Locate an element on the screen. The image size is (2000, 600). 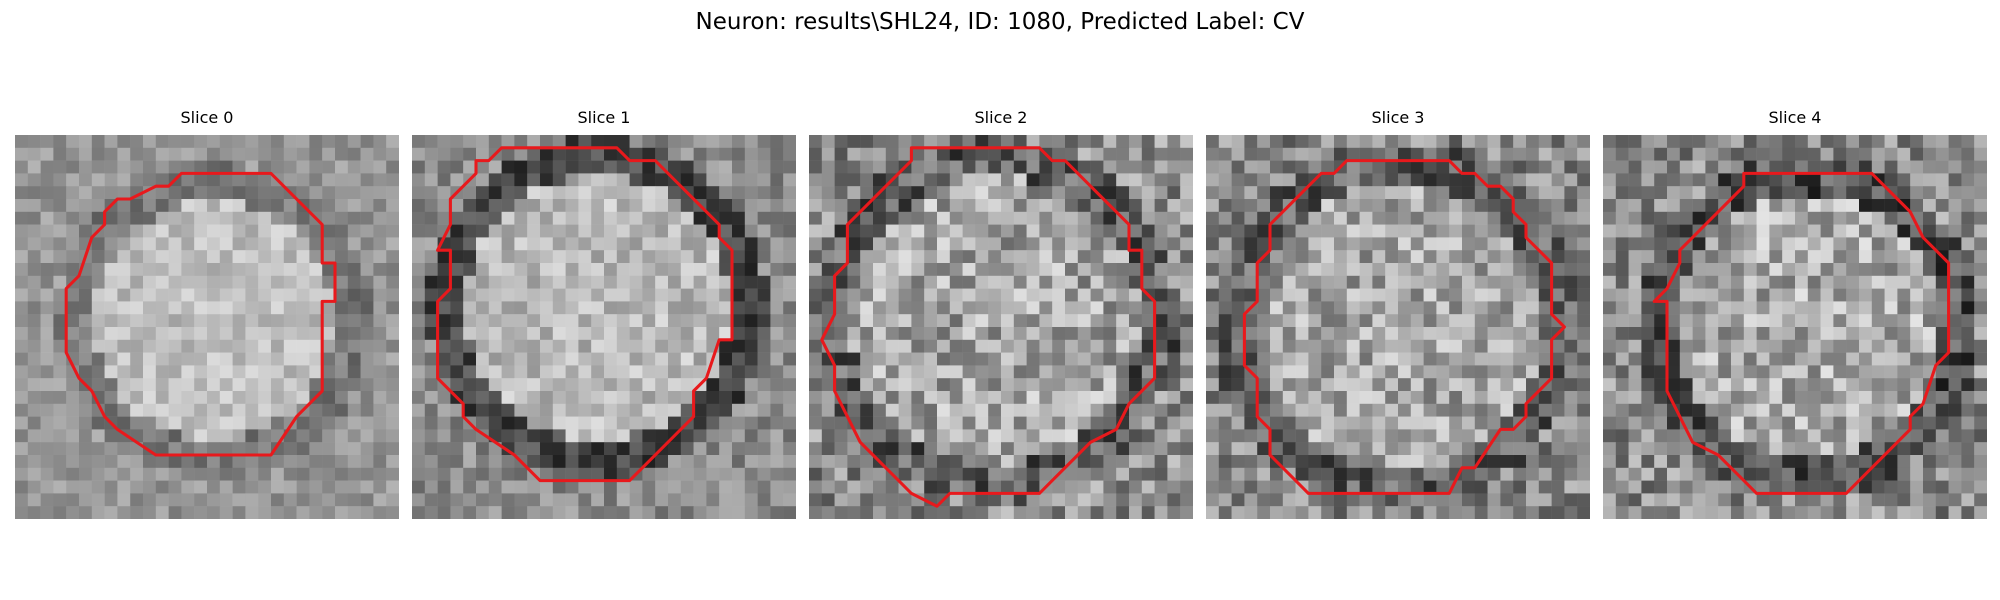
slice-panel-0: Slice 0 is located at coordinates (207, 313).